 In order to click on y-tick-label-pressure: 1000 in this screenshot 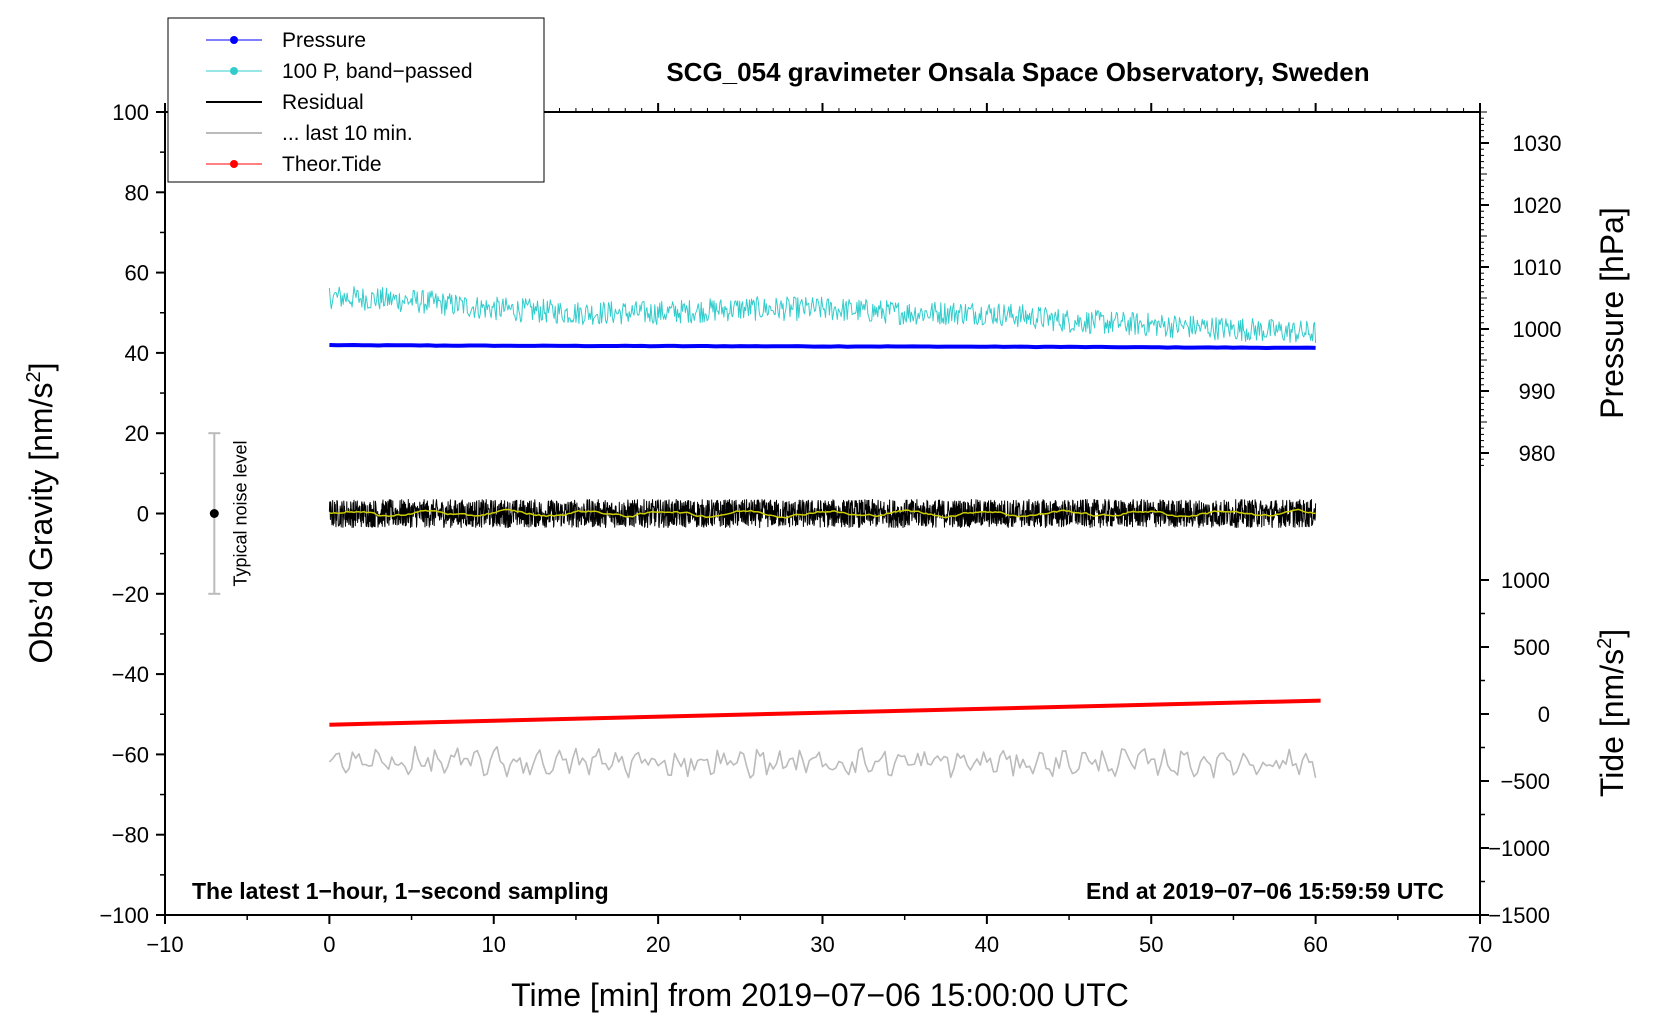, I will do `click(1537, 329)`.